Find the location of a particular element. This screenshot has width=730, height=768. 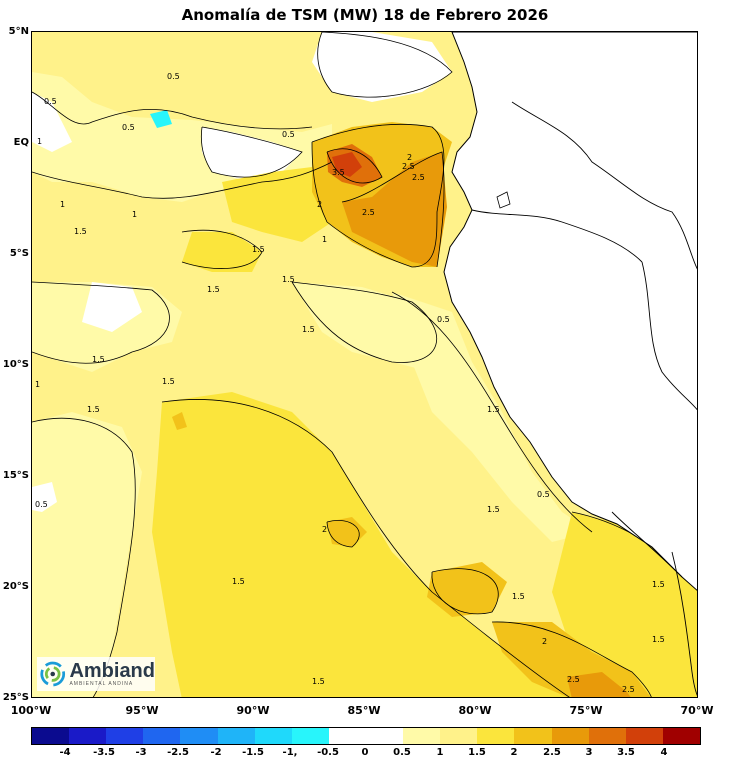

lat-label-20s: 20°S is located at coordinates (15, 586).